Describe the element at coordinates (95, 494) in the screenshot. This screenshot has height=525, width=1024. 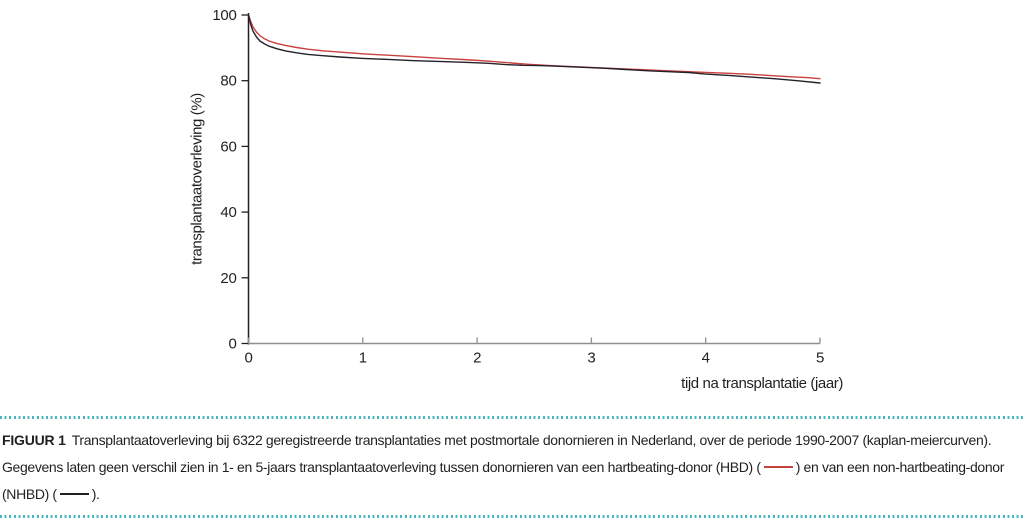
I see `caption-part-3: ).` at that location.